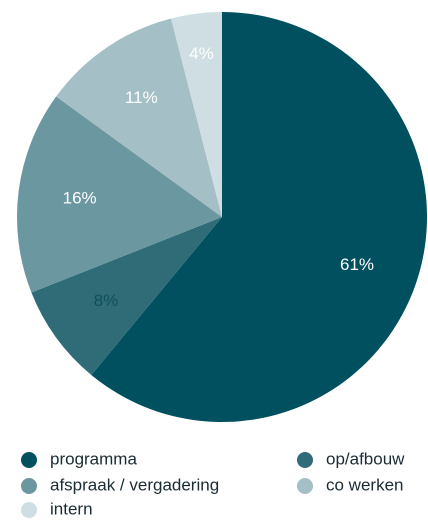 The width and height of the screenshot is (428, 523). What do you see at coordinates (134, 484) in the screenshot?
I see `legend-label: afspraak / vergadering` at bounding box center [134, 484].